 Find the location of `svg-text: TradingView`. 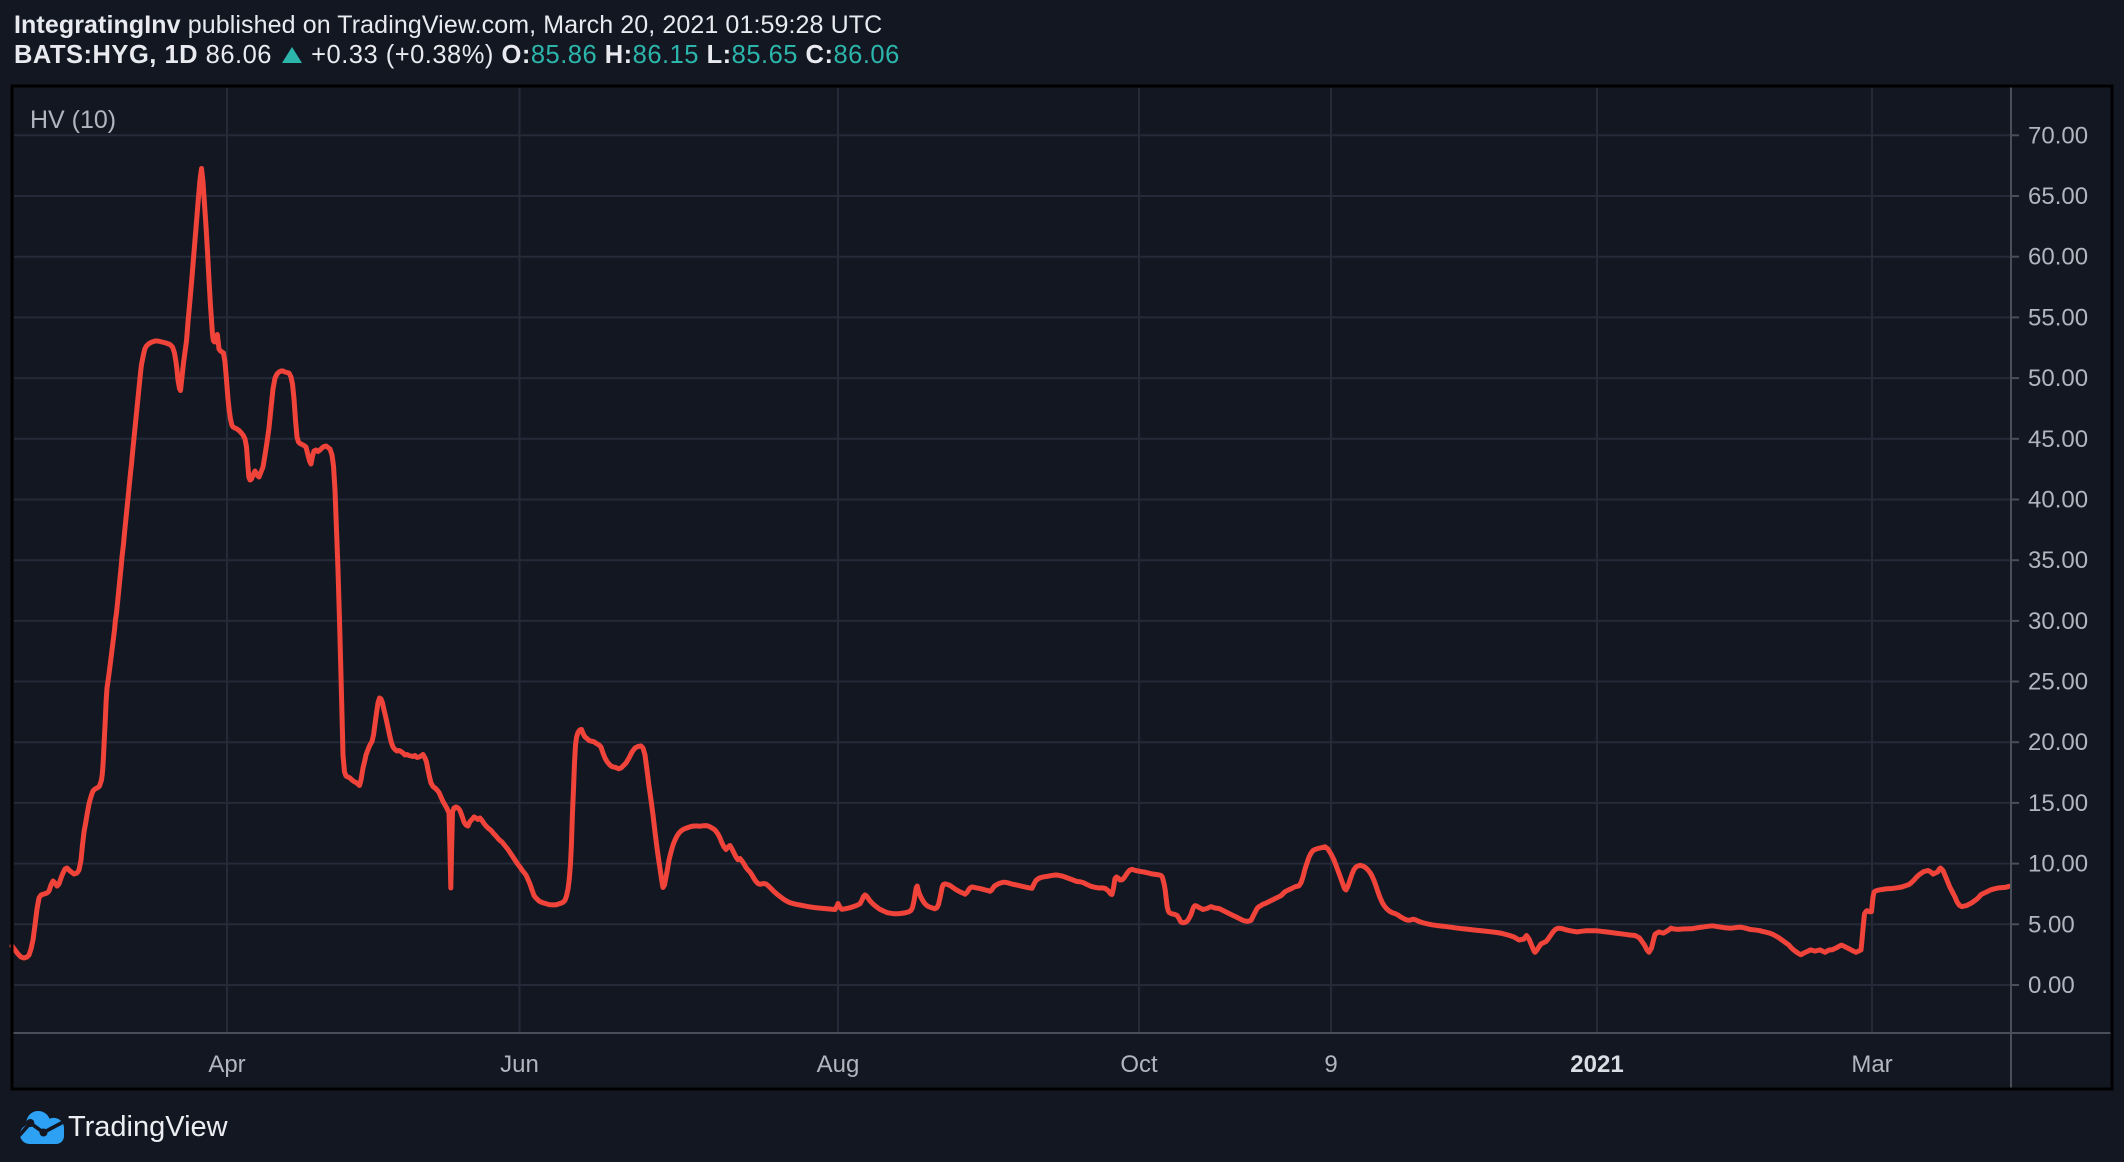

svg-text: TradingView is located at coordinates (148, 1127).